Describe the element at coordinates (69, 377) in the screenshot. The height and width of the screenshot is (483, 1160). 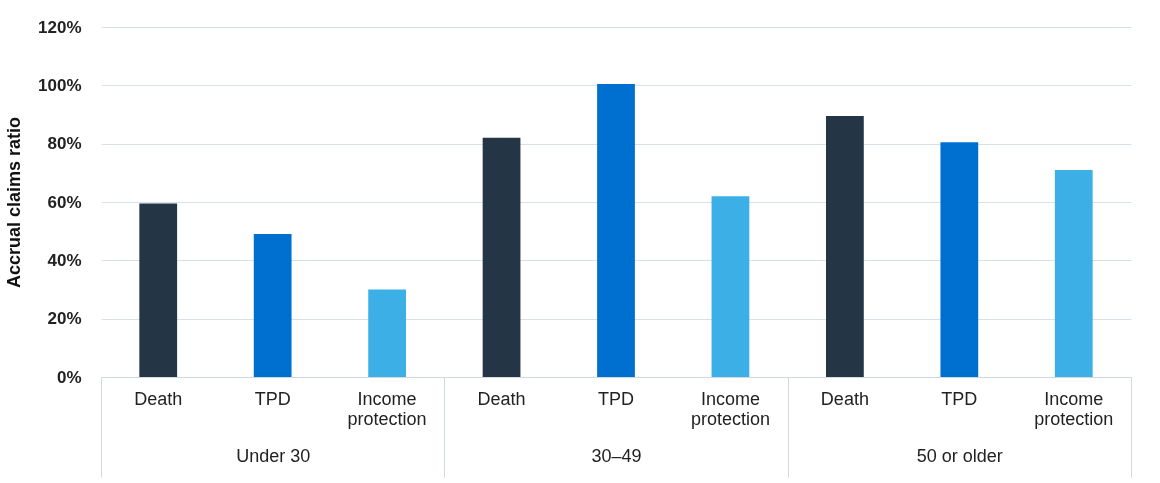
I see `y-tick-label: 0%` at that location.